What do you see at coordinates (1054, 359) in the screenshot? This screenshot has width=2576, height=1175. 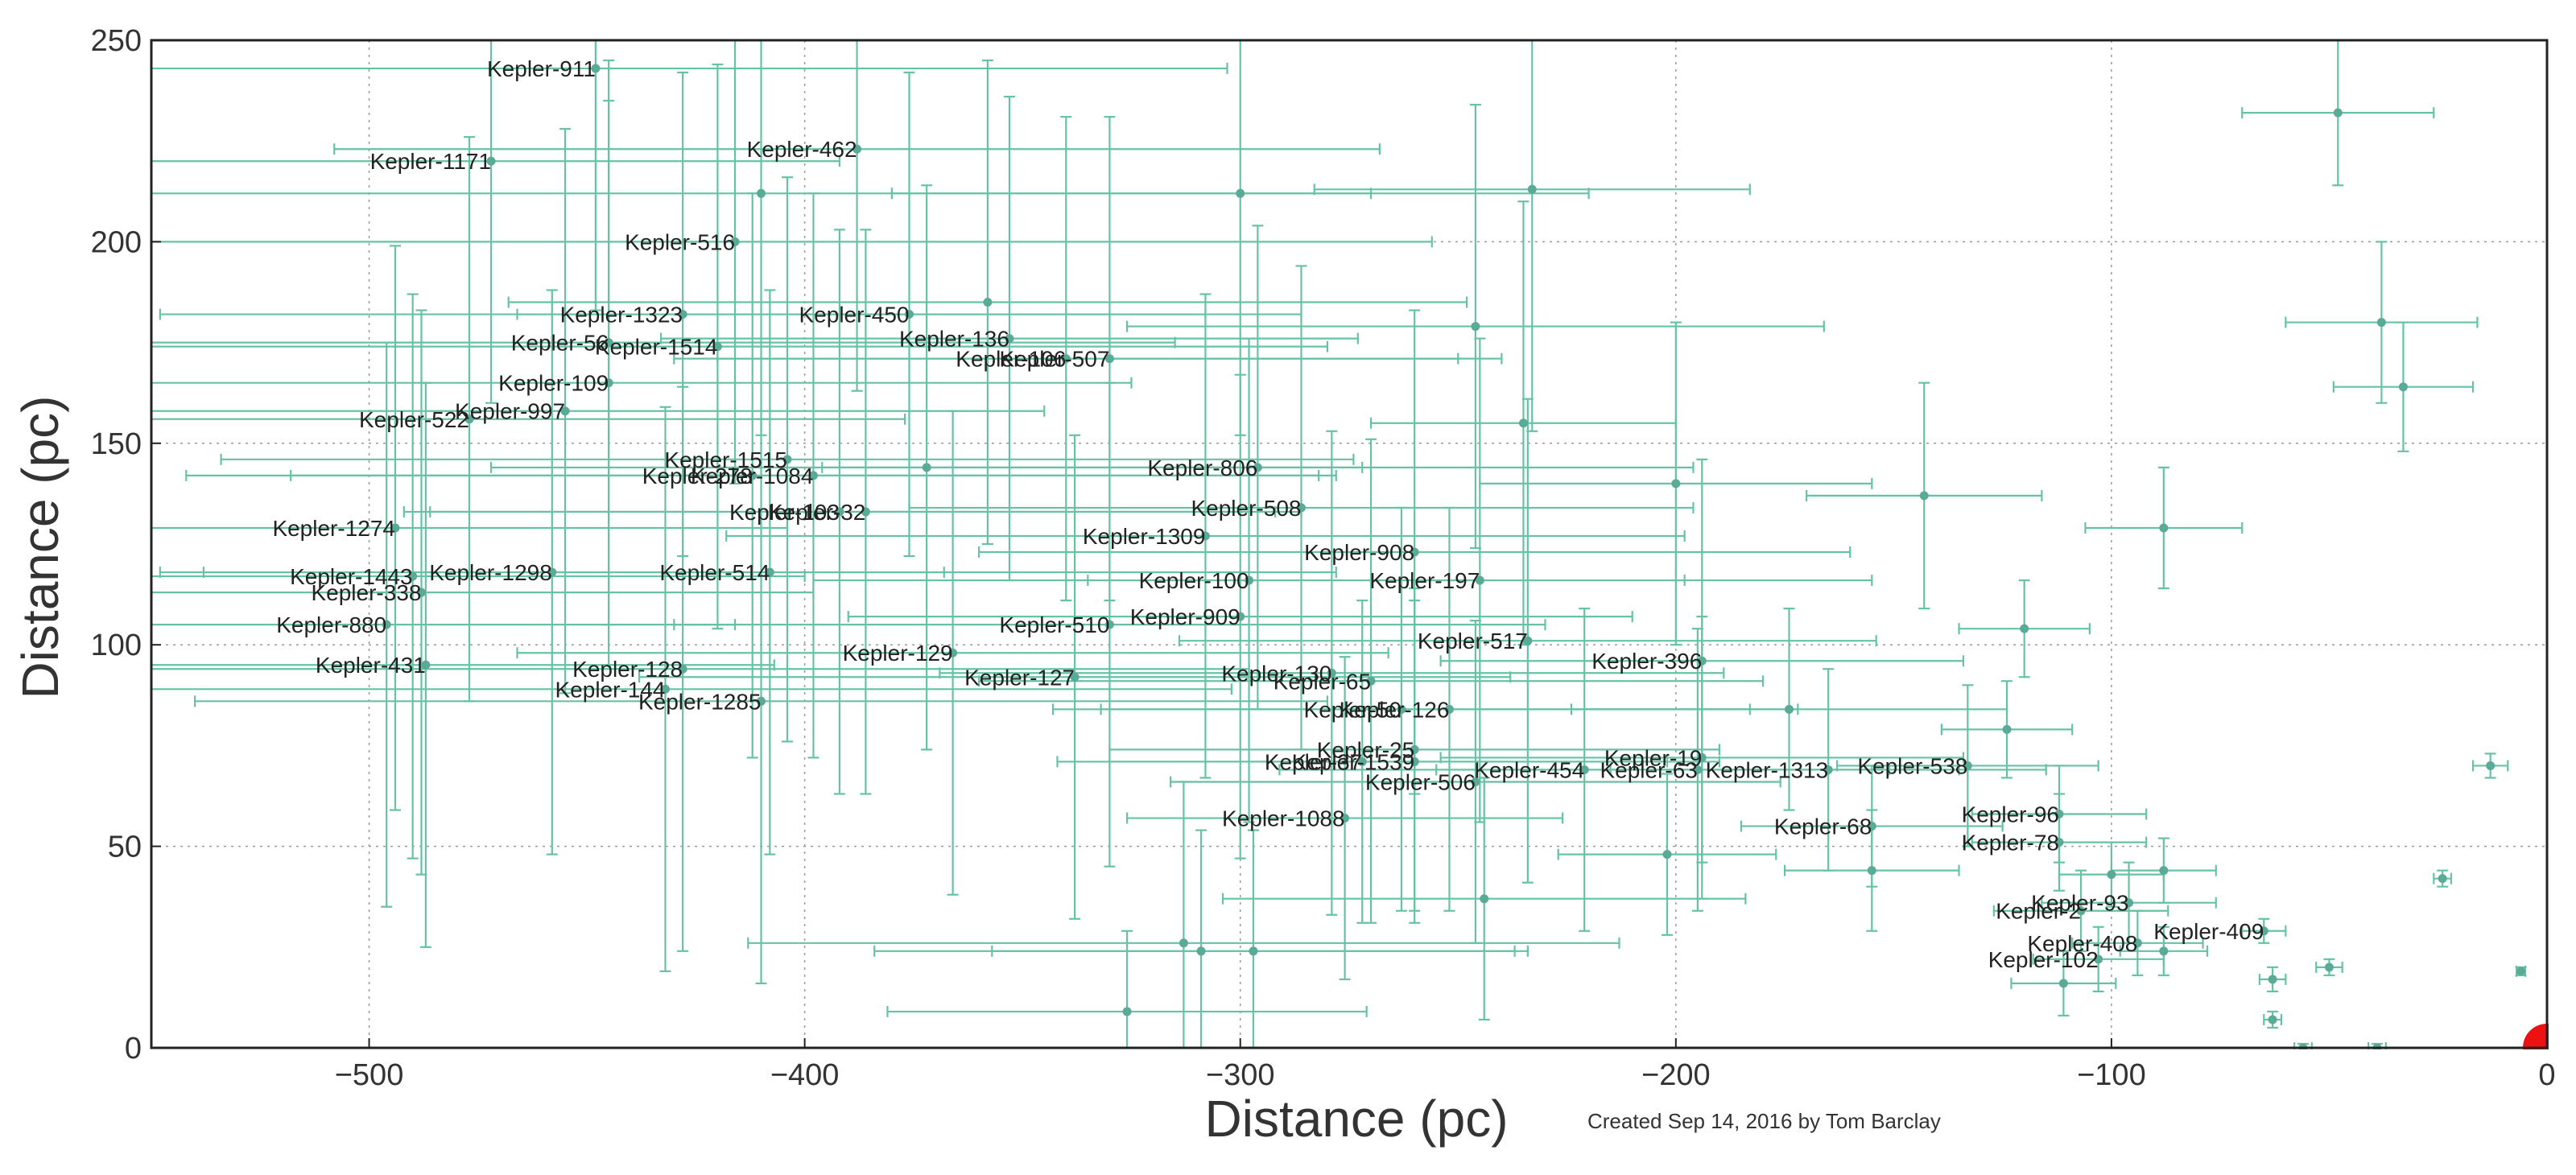 I see `point-label: Kepler-507` at bounding box center [1054, 359].